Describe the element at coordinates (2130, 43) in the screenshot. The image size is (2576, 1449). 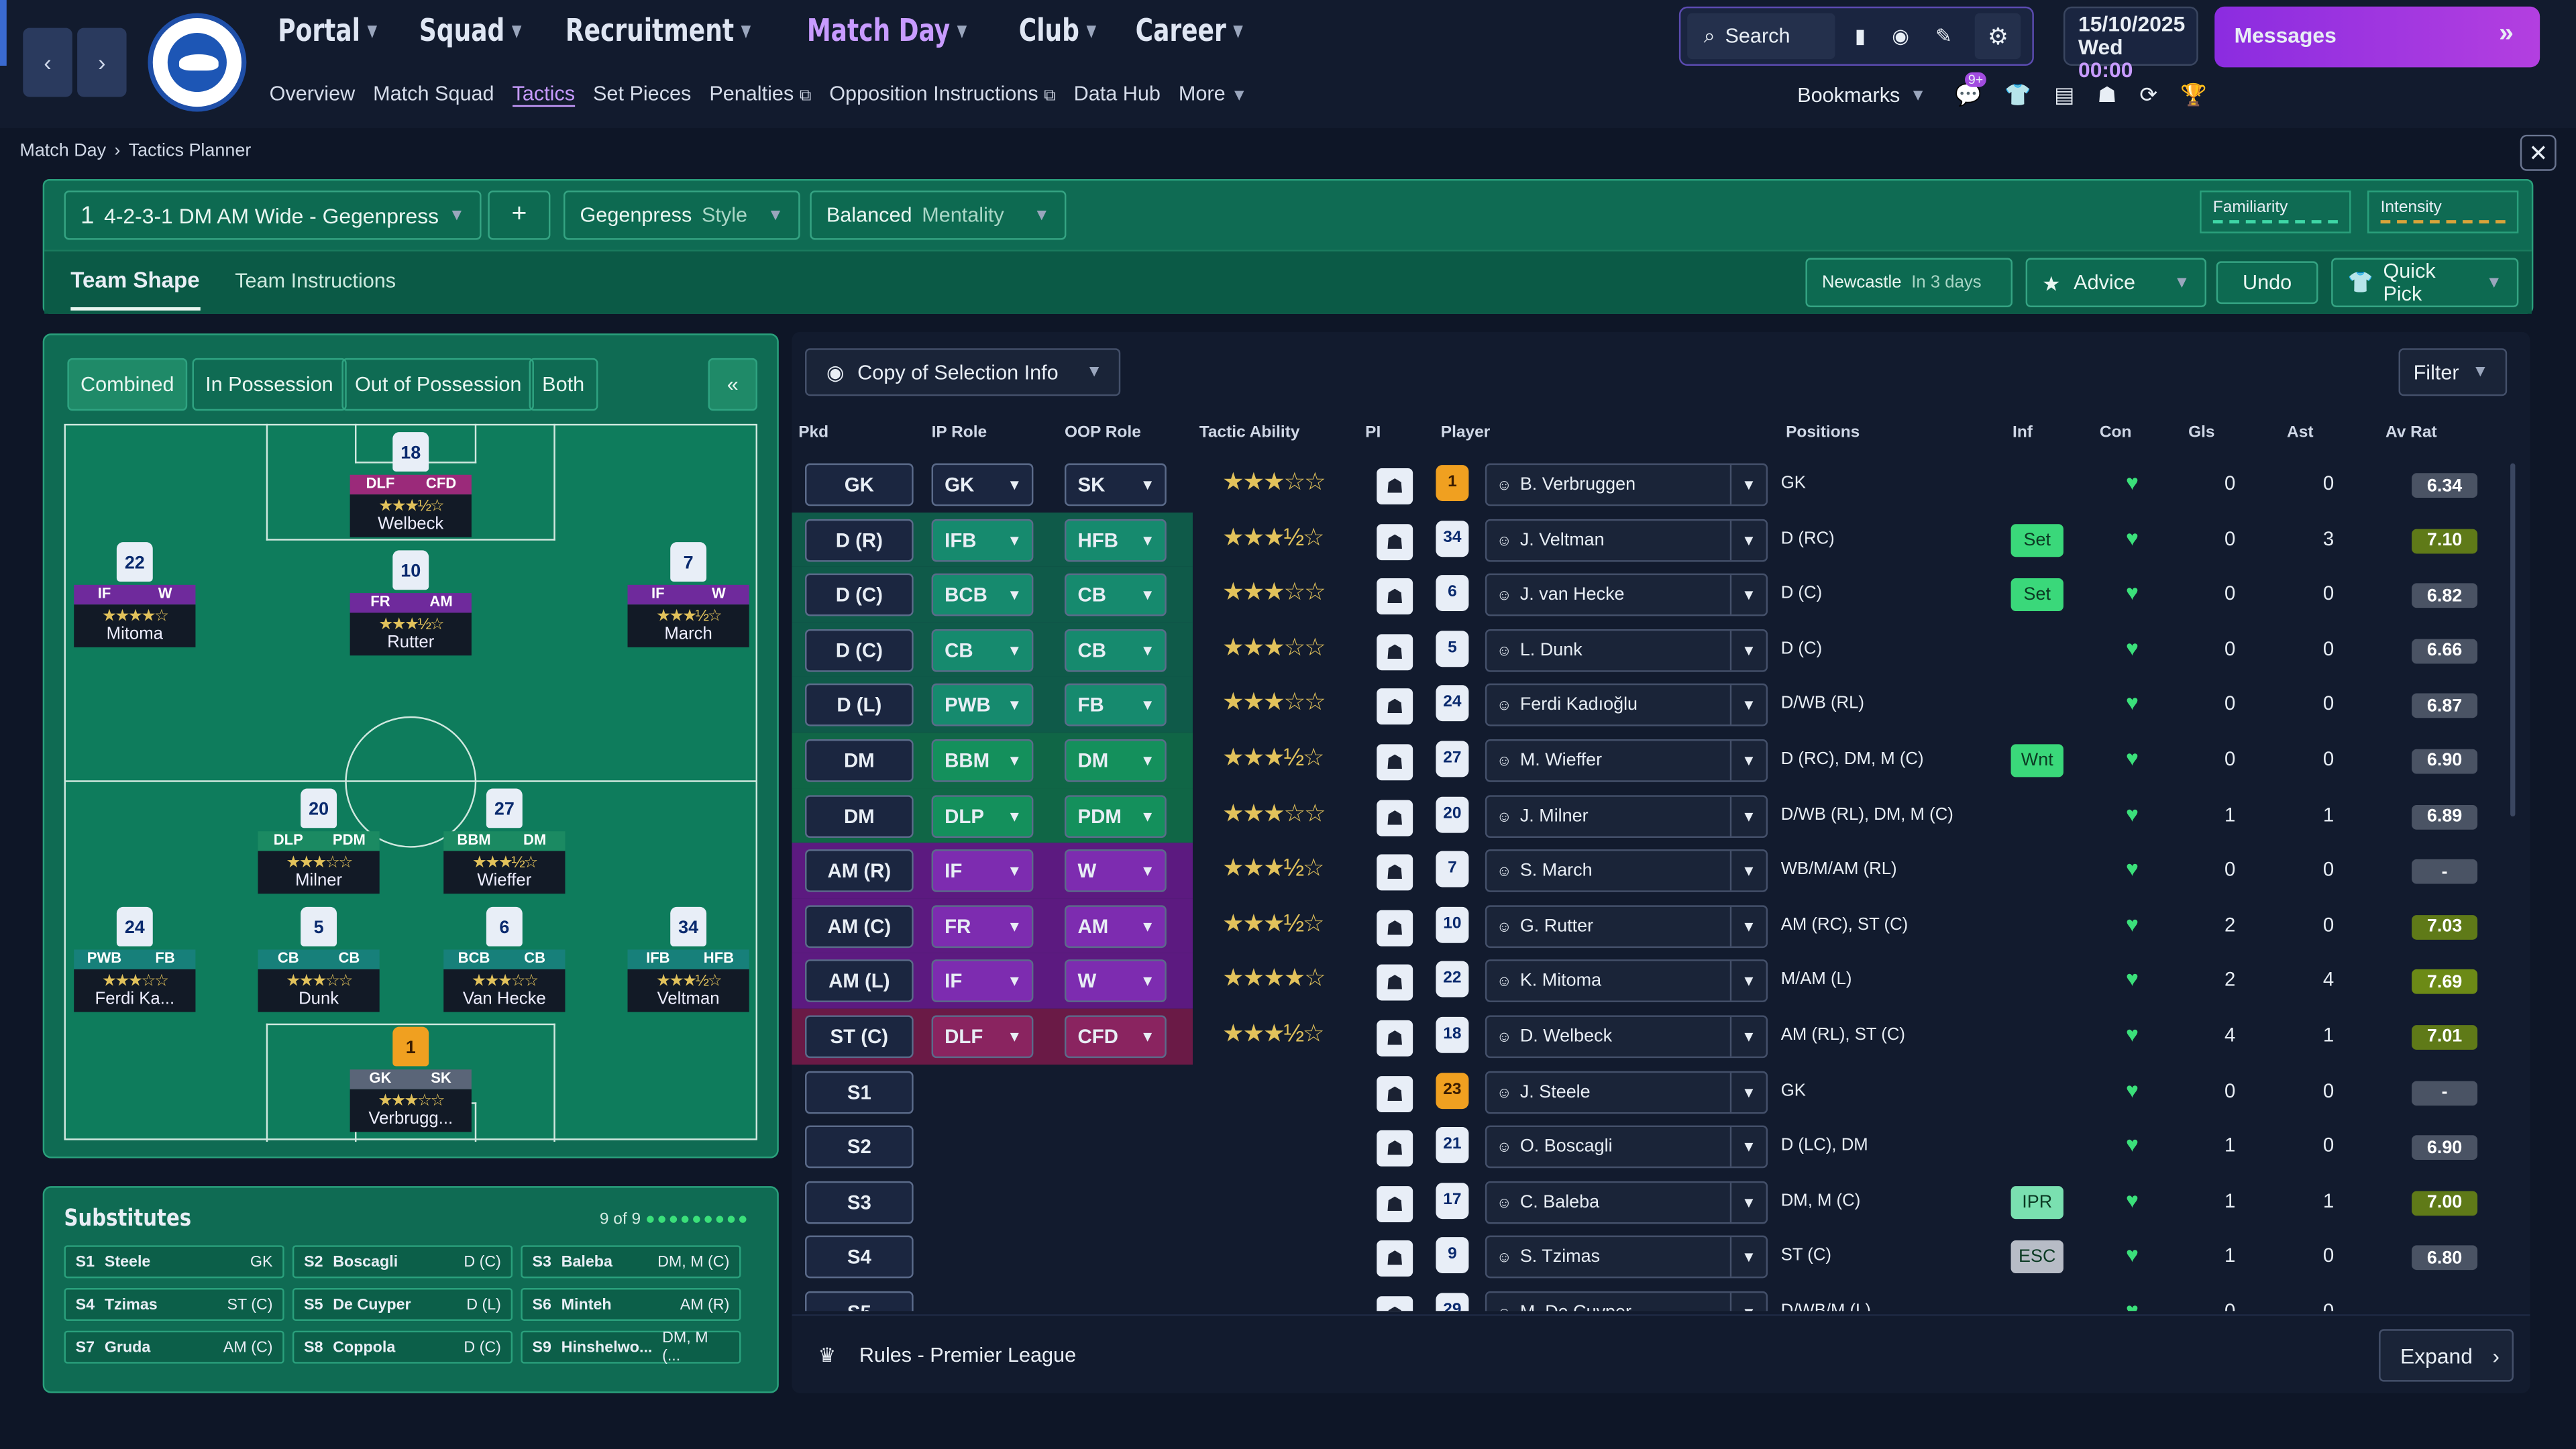
I see `date-display: 15/10/2025 Wed 00:00` at that location.